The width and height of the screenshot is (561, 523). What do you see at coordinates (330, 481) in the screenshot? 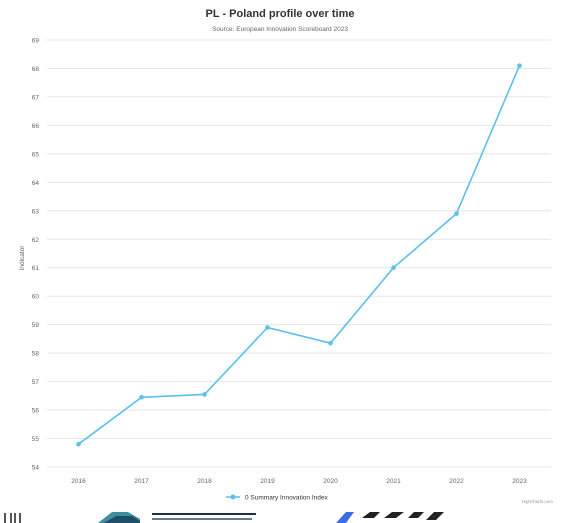
I see `x-tick-label: 2020` at bounding box center [330, 481].